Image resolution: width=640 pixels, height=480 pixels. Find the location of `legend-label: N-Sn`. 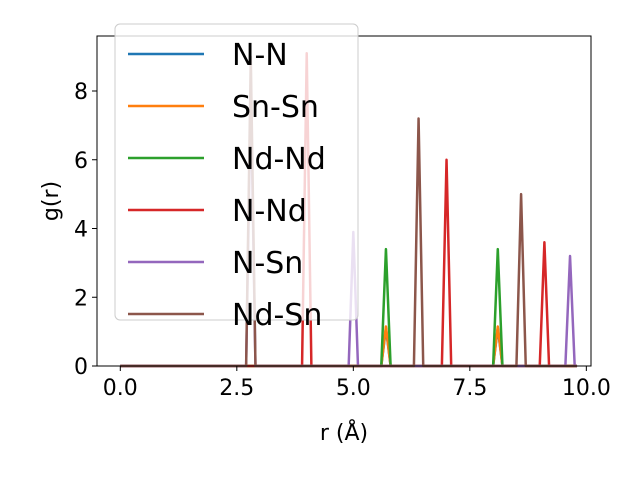

legend-label: N-Sn is located at coordinates (267, 263).